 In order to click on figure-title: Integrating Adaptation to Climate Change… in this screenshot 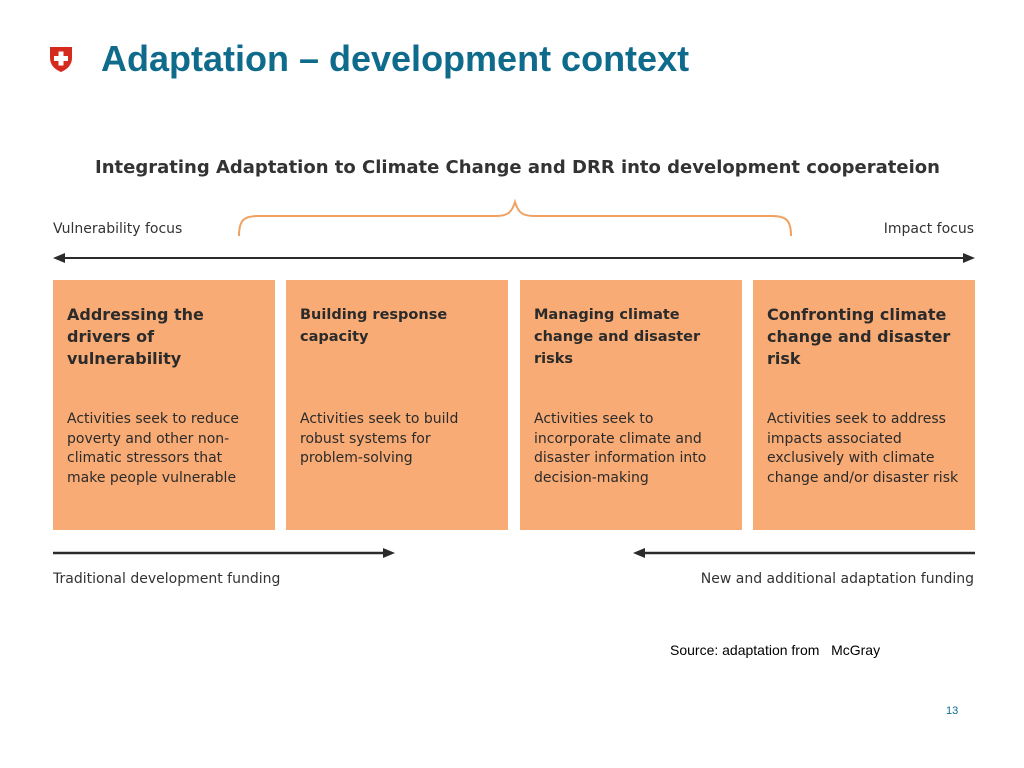, I will do `click(517, 167)`.